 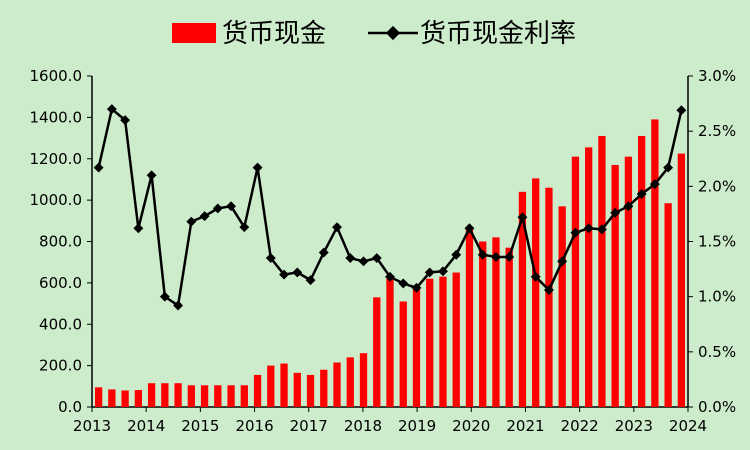 I want to click on legend: 货币现金 货币现金利率, so click(x=374, y=34).